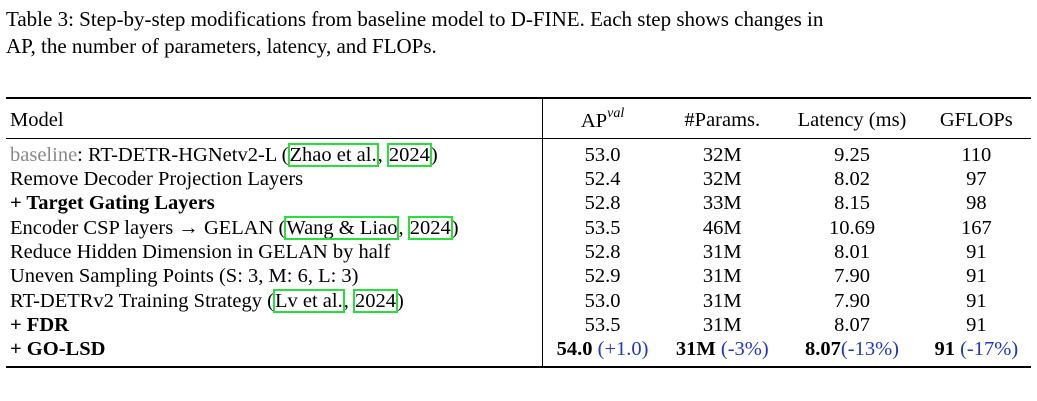 This screenshot has width=1037, height=401. I want to click on latency-cell: 8.15, so click(852, 203).